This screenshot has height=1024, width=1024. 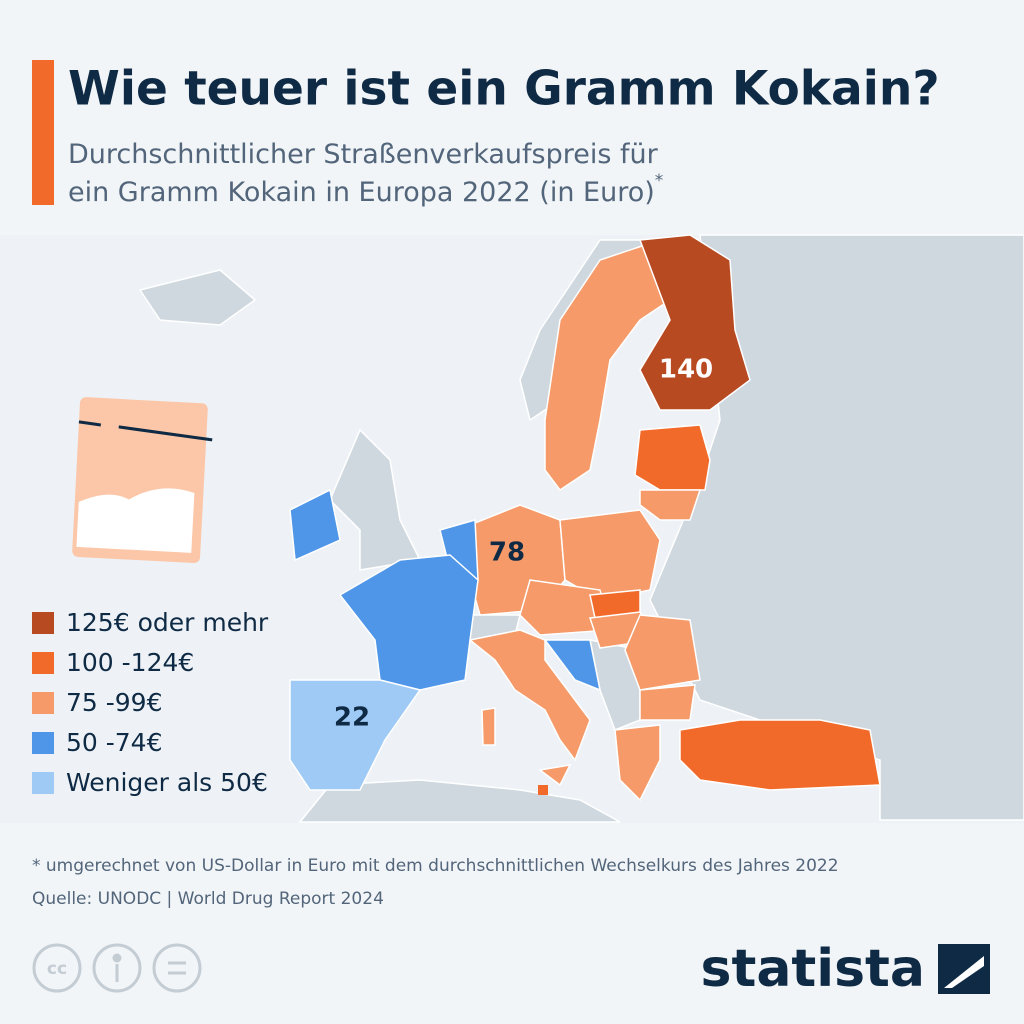 What do you see at coordinates (43, 132) in the screenshot?
I see `accent-bar` at bounding box center [43, 132].